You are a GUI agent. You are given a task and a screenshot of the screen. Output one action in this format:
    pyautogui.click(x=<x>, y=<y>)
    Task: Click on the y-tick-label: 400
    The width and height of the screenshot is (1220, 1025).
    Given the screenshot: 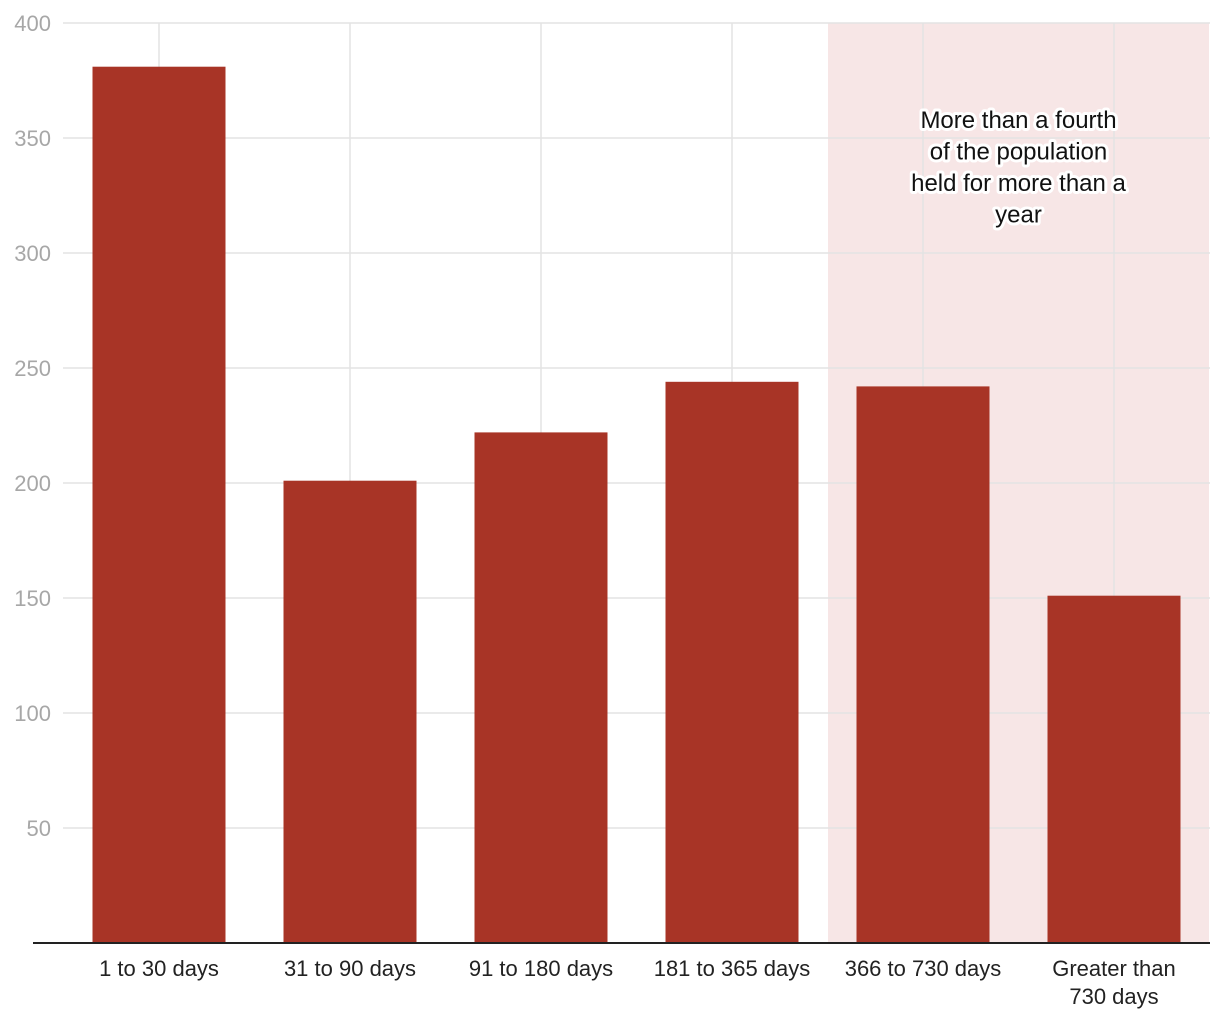 What is the action you would take?
    pyautogui.click(x=32, y=23)
    